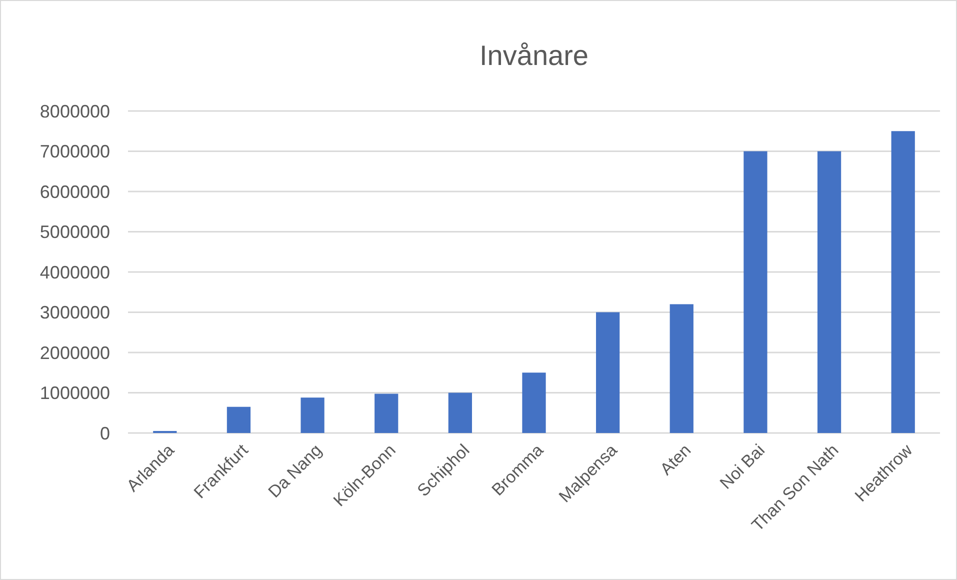  Describe the element at coordinates (75, 352) in the screenshot. I see `y-tick-label: 2000000` at that location.